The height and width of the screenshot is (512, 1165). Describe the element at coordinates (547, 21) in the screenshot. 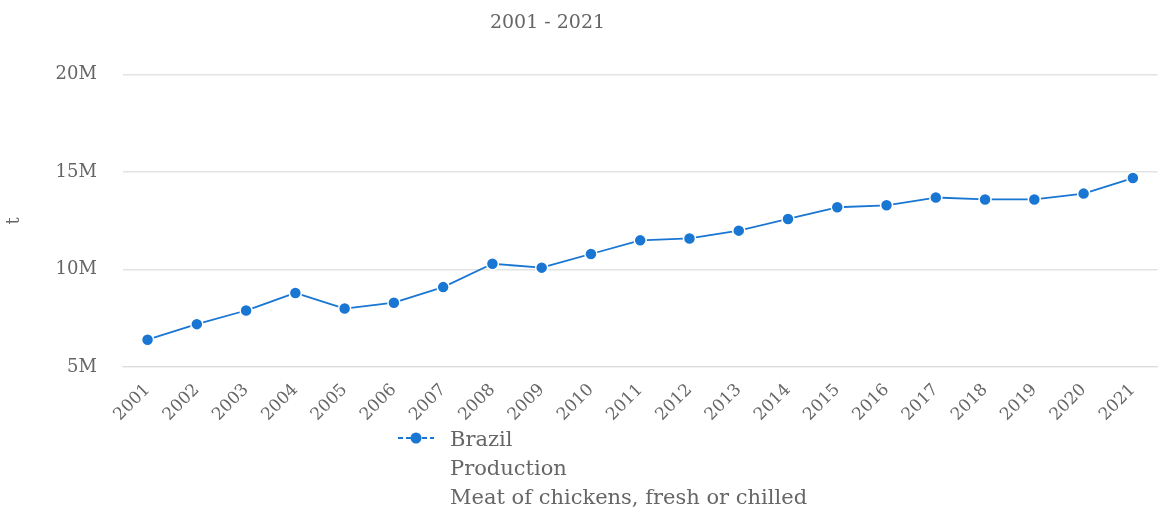

I see `chart-subtitle: 2001 - 2021` at that location.